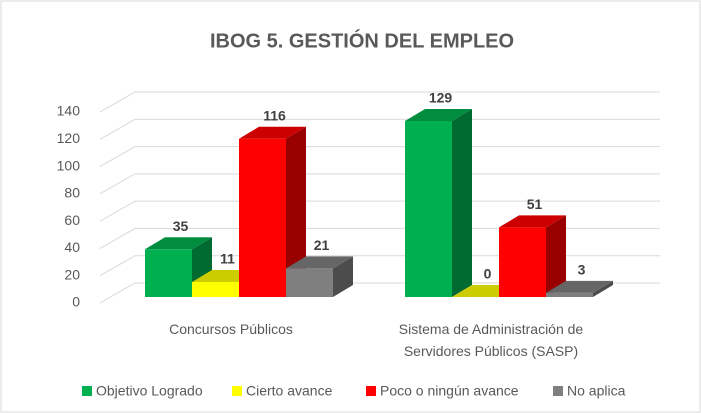 The width and height of the screenshot is (701, 413). Describe the element at coordinates (72, 247) in the screenshot. I see `y-tick-label: 40` at that location.